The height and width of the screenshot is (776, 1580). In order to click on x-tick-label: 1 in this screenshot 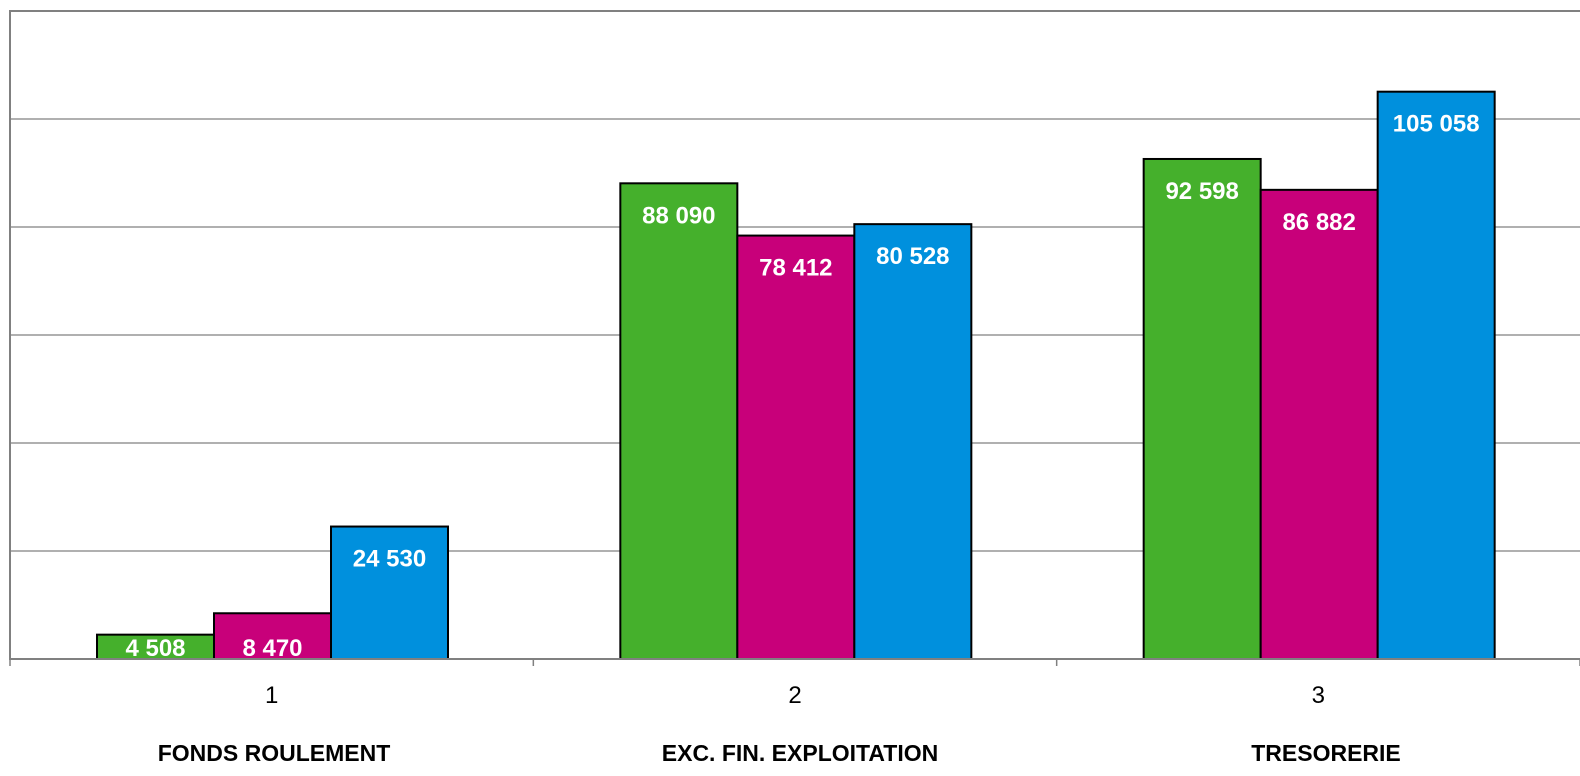, I will do `click(271, 695)`.